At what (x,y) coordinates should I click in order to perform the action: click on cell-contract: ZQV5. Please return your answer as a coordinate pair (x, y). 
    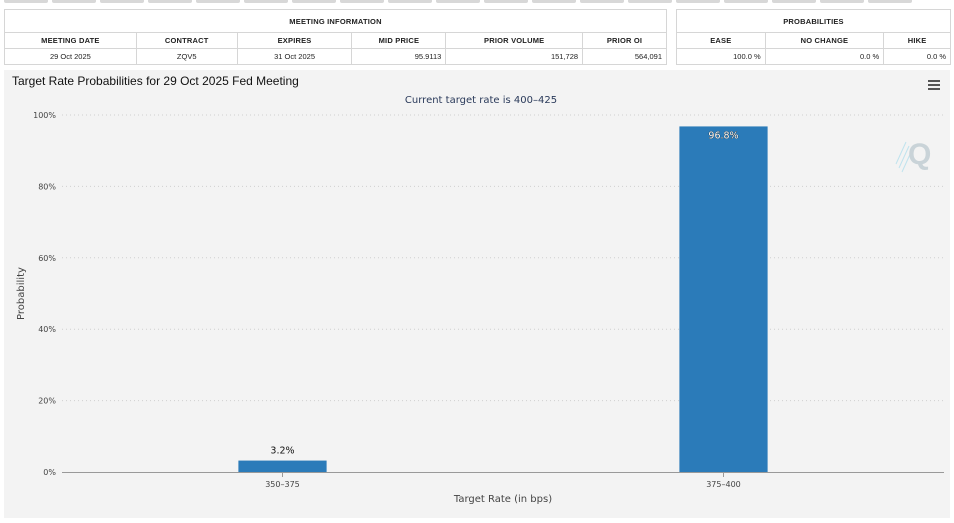
    Looking at the image, I should click on (186, 56).